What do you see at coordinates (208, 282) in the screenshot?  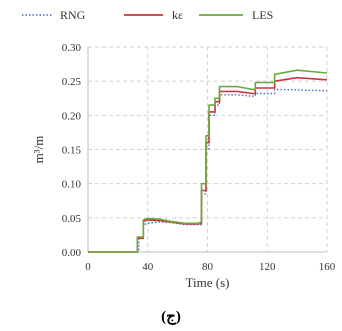 I see `x-axis-label: Time (s)` at bounding box center [208, 282].